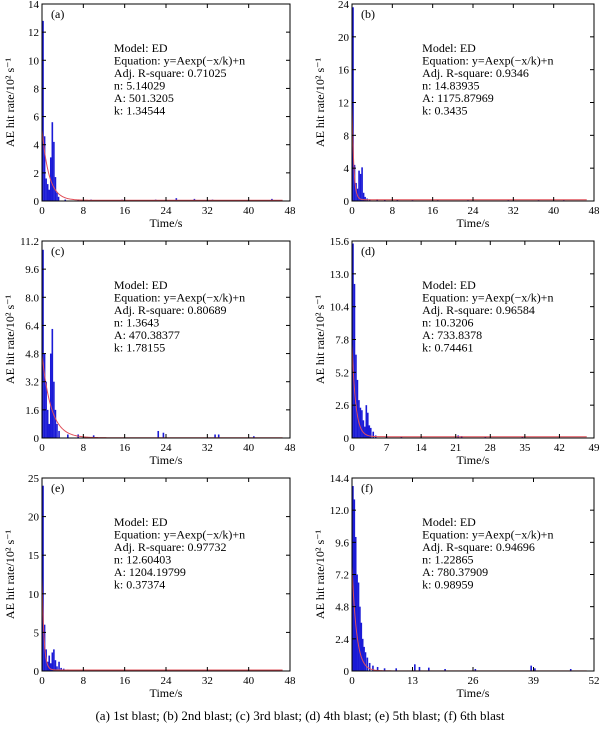  Describe the element at coordinates (170, 310) in the screenshot. I see `fit-annotation-line: Adj. R-square: 0.80689` at that location.